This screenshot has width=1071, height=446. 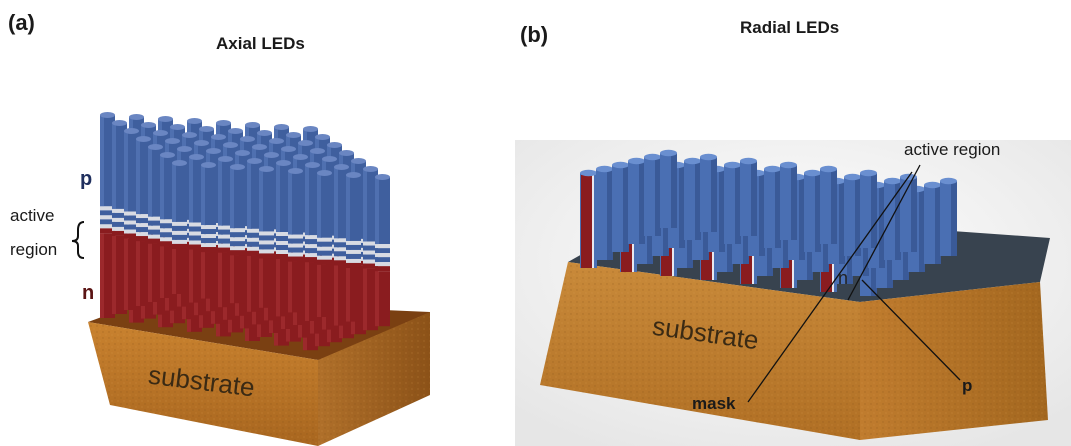 What do you see at coordinates (32, 215) in the screenshot?
I see `panel-a-label-active: active` at bounding box center [32, 215].